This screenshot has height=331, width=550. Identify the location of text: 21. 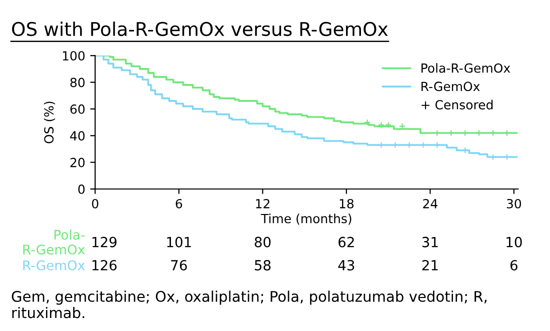
(430, 265).